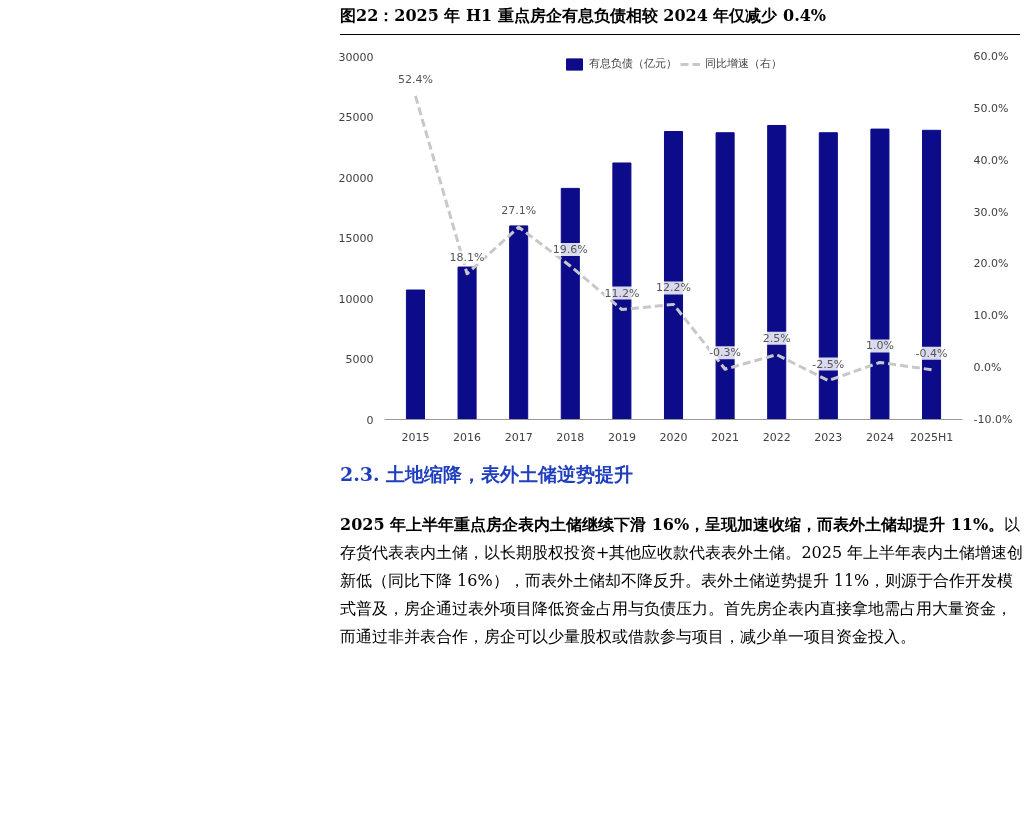 The height and width of the screenshot is (816, 1034). I want to click on data-label: 18.1%, so click(467, 257).